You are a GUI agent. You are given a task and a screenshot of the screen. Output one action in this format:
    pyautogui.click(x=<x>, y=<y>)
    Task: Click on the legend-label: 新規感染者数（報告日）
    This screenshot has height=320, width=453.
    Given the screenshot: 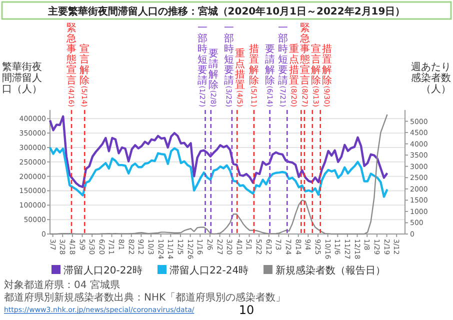 What is the action you would take?
    pyautogui.click(x=331, y=270)
    